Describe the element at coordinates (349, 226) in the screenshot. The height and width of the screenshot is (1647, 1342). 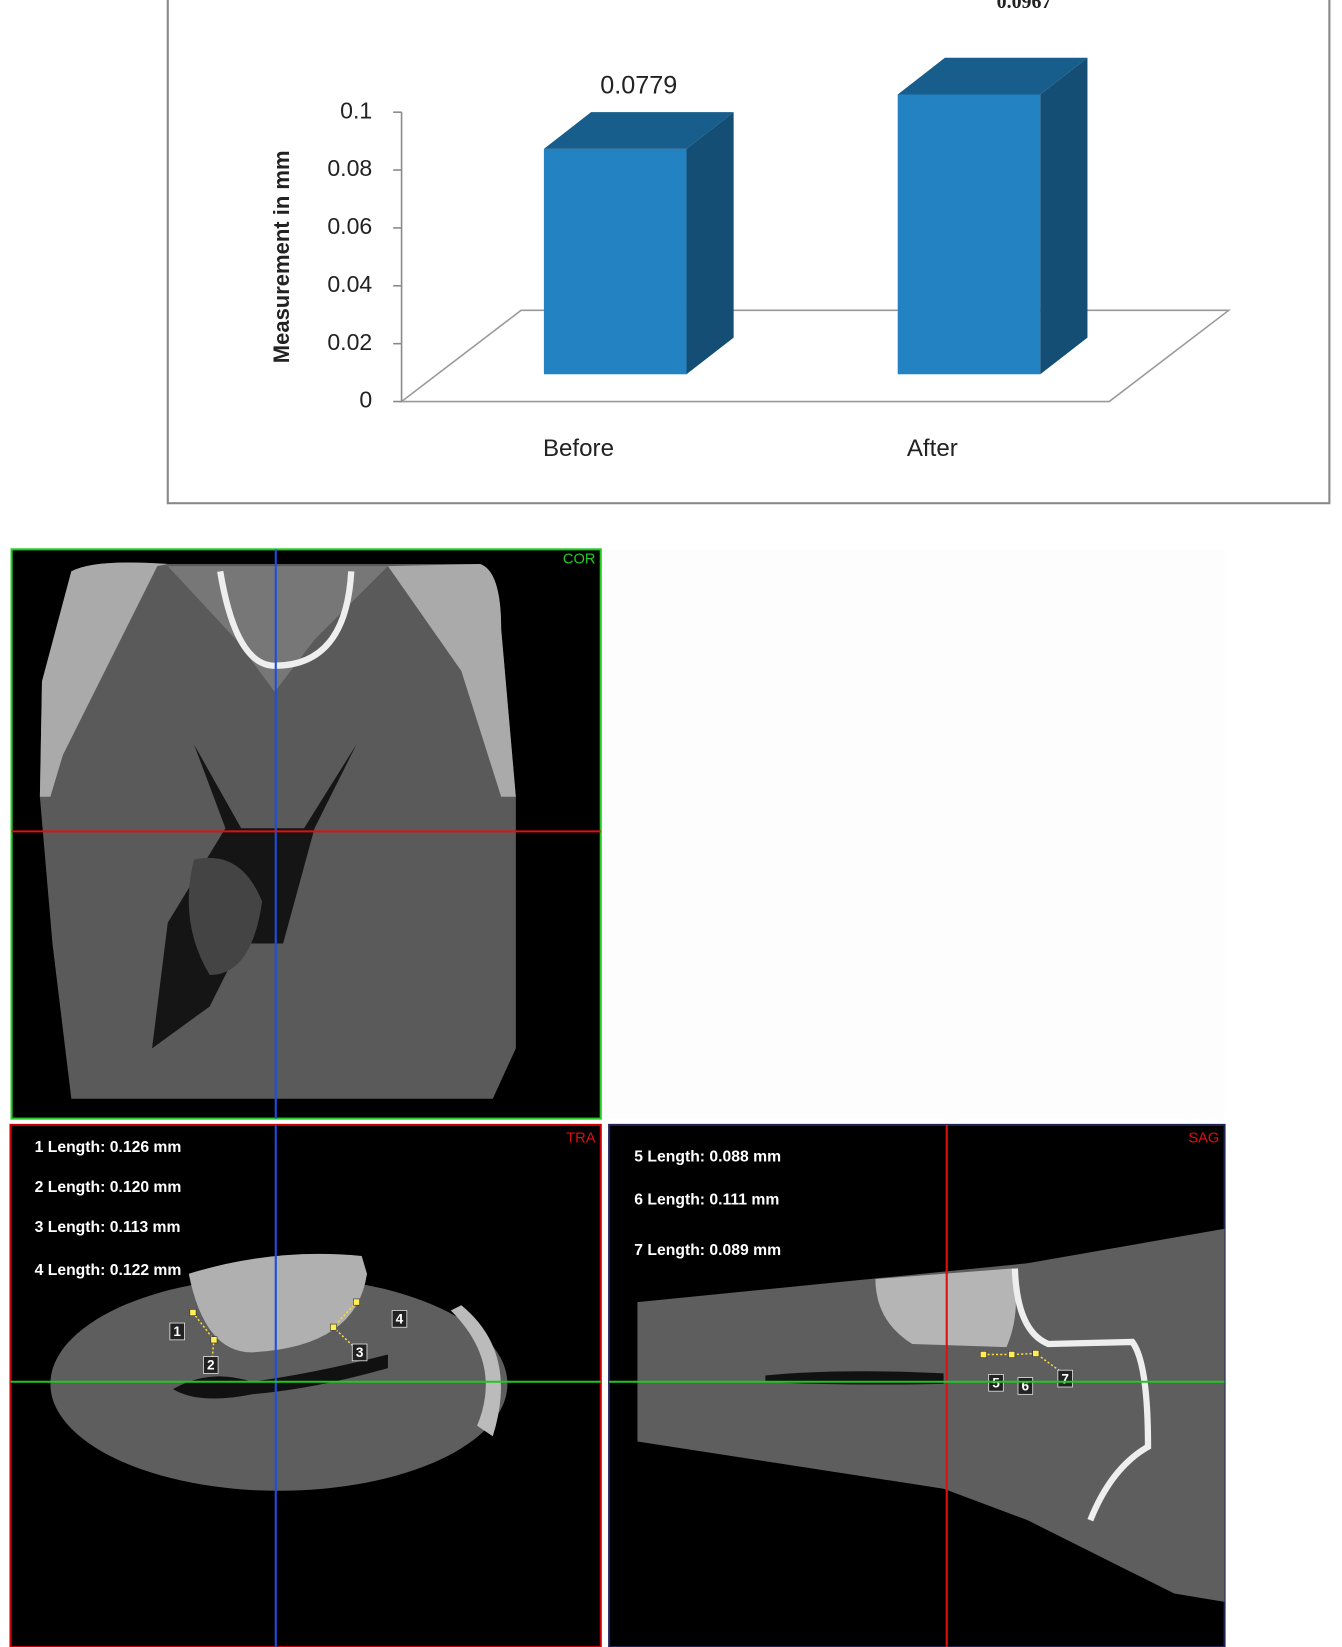
I see `y-tick-label: 0.06` at that location.